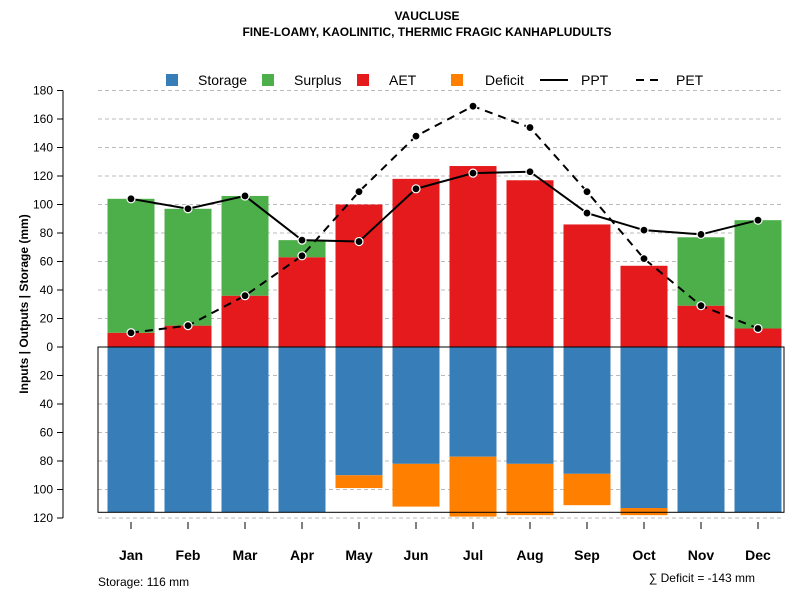  What do you see at coordinates (701, 271) in the screenshot?
I see `bar-surplus-nov` at bounding box center [701, 271].